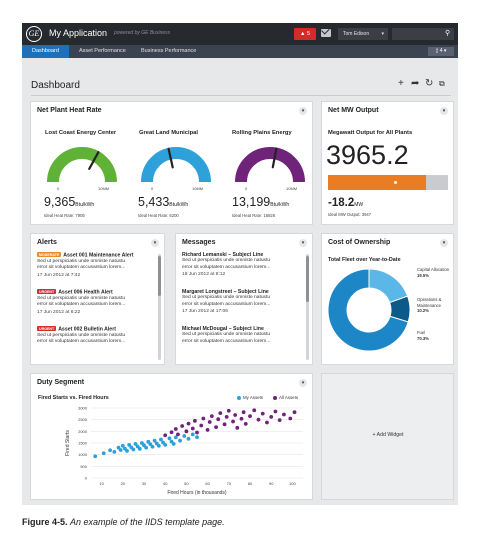  Describe the element at coordinates (359, 242) in the screenshot. I see `card-title: Cost of Ownership` at that location.